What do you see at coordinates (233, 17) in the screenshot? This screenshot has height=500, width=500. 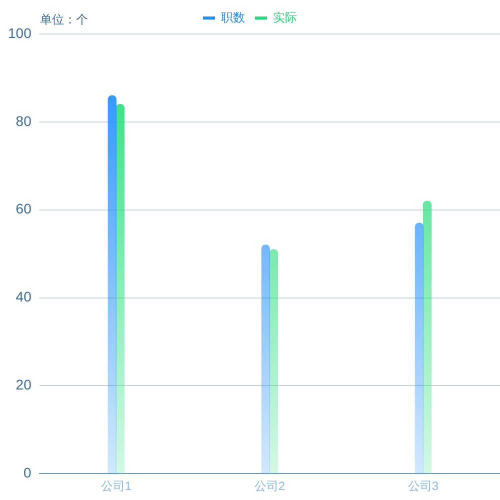 I see `legend-label: 职数` at bounding box center [233, 17].